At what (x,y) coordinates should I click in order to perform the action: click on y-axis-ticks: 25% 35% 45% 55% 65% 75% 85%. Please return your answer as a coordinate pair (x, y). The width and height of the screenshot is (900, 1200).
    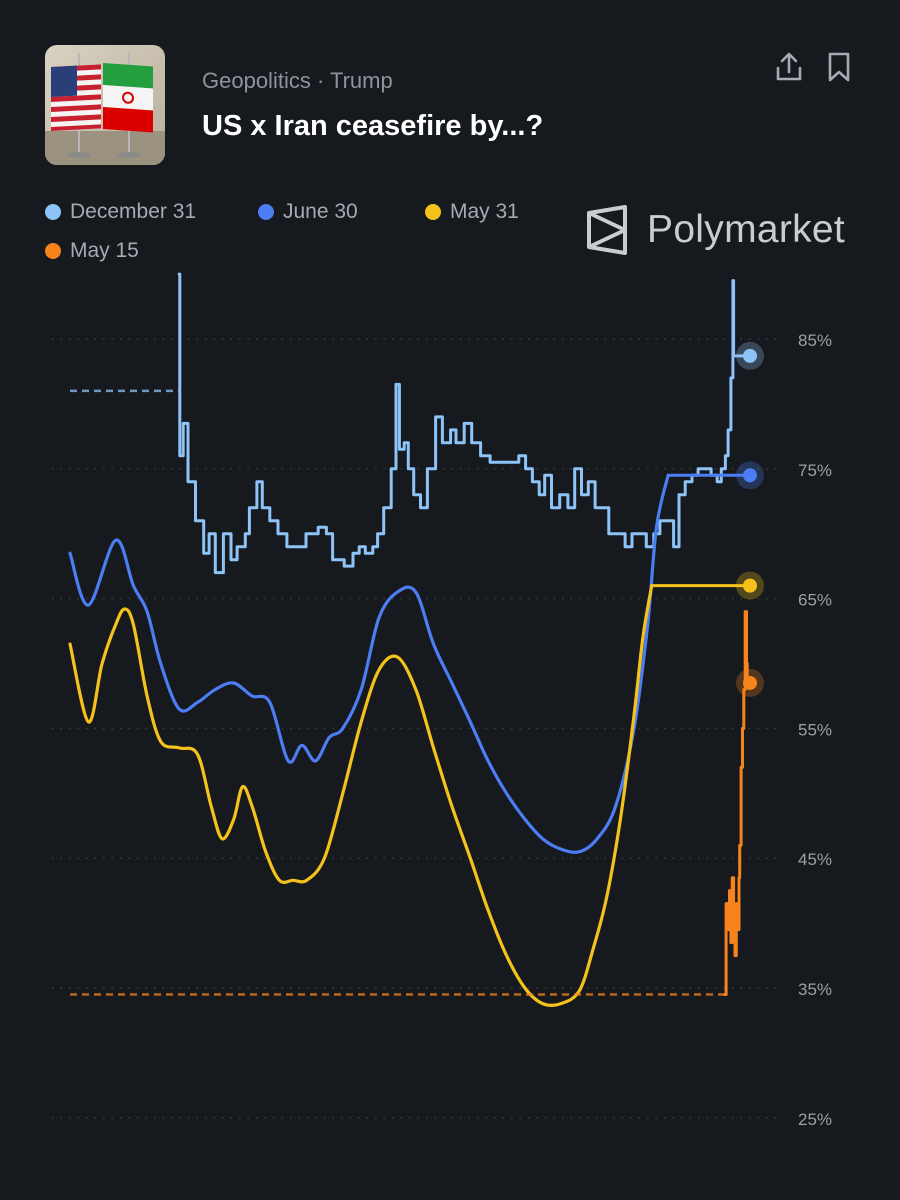
    Looking at the image, I should click on (815, 730).